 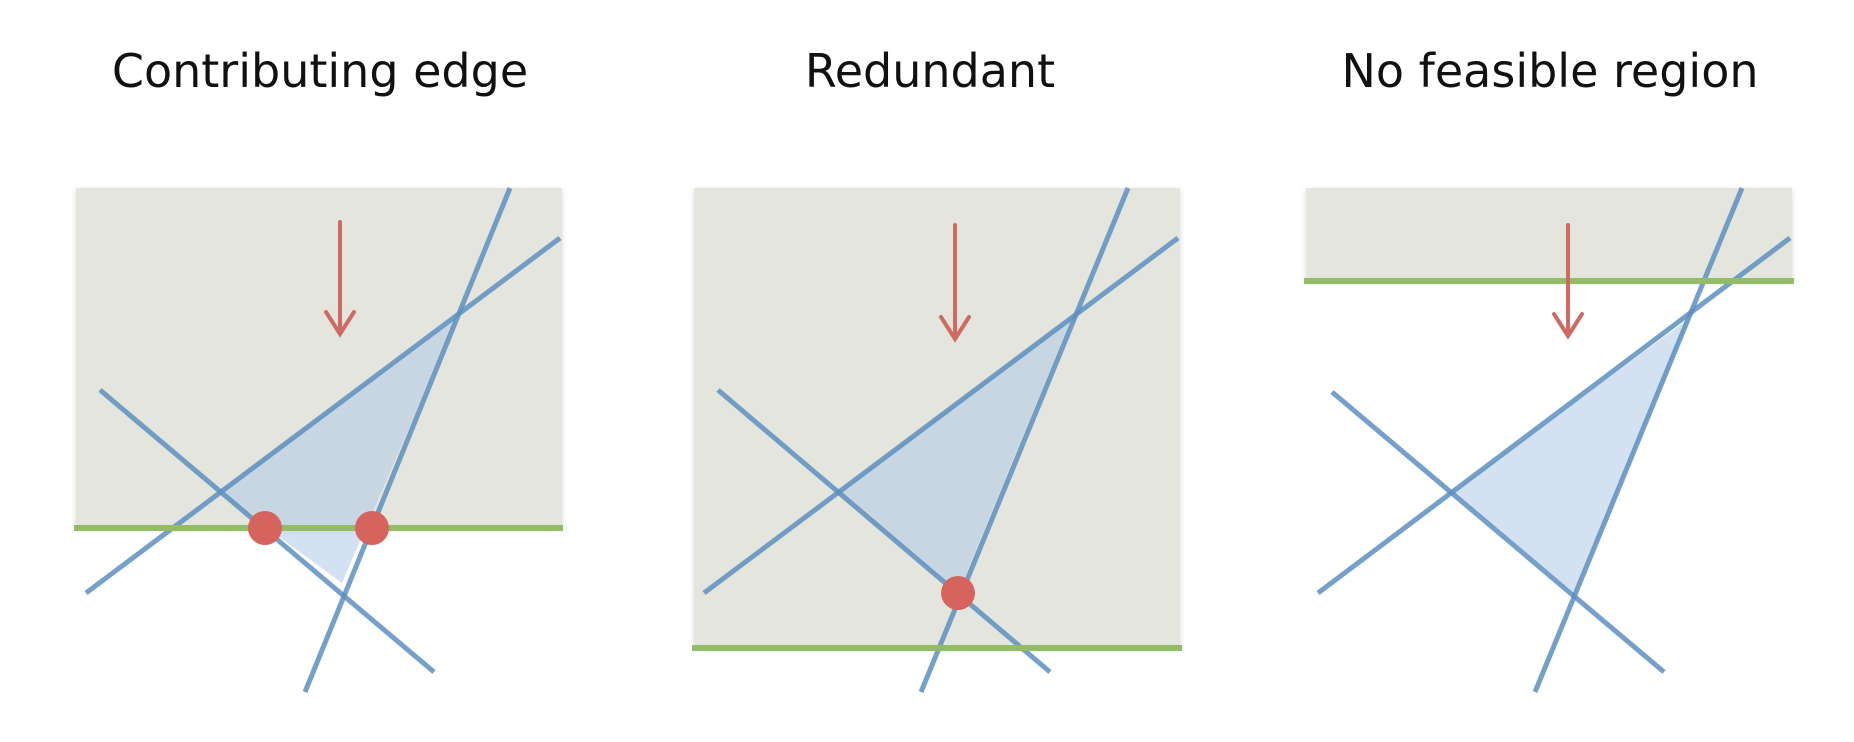 I want to click on vertex-marker, so click(x=958, y=593).